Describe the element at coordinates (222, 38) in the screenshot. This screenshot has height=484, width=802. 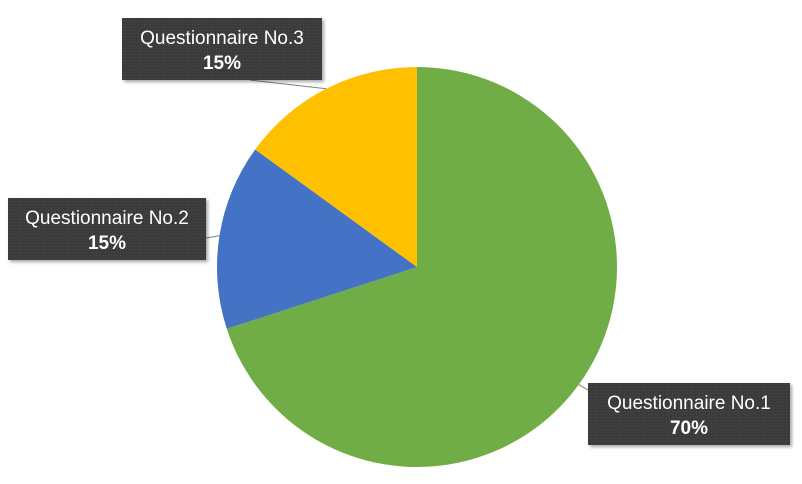
I see `slice-category-label: Questionnaire No.3` at that location.